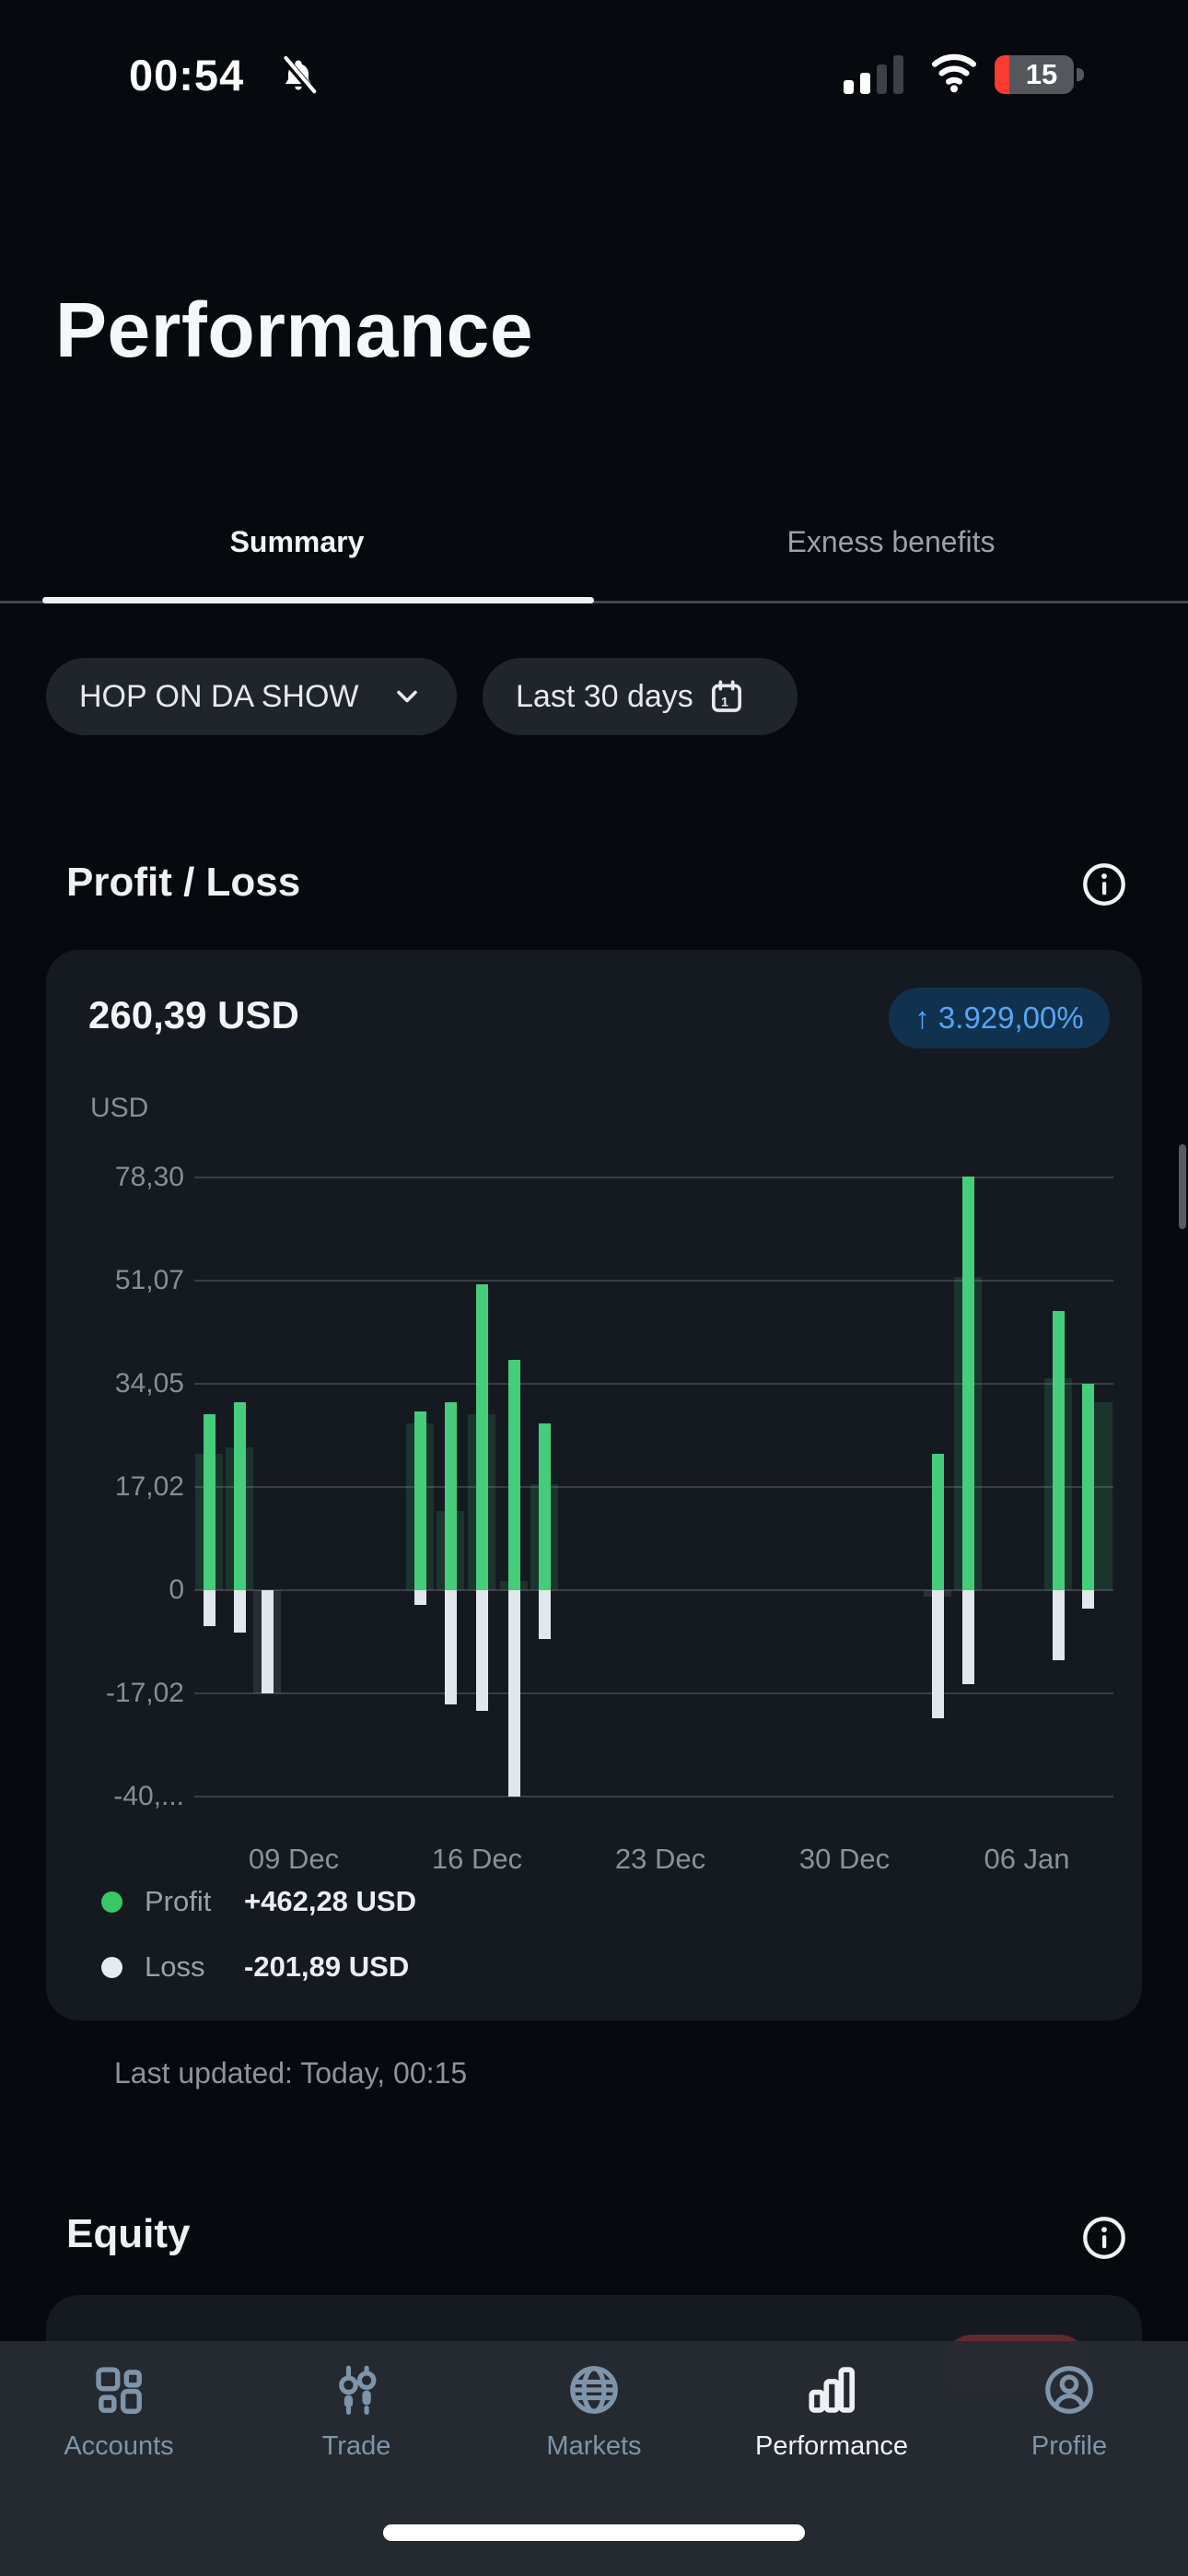 The width and height of the screenshot is (1188, 2576). Describe the element at coordinates (724, 702) in the screenshot. I see `svg-text: 1` at that location.